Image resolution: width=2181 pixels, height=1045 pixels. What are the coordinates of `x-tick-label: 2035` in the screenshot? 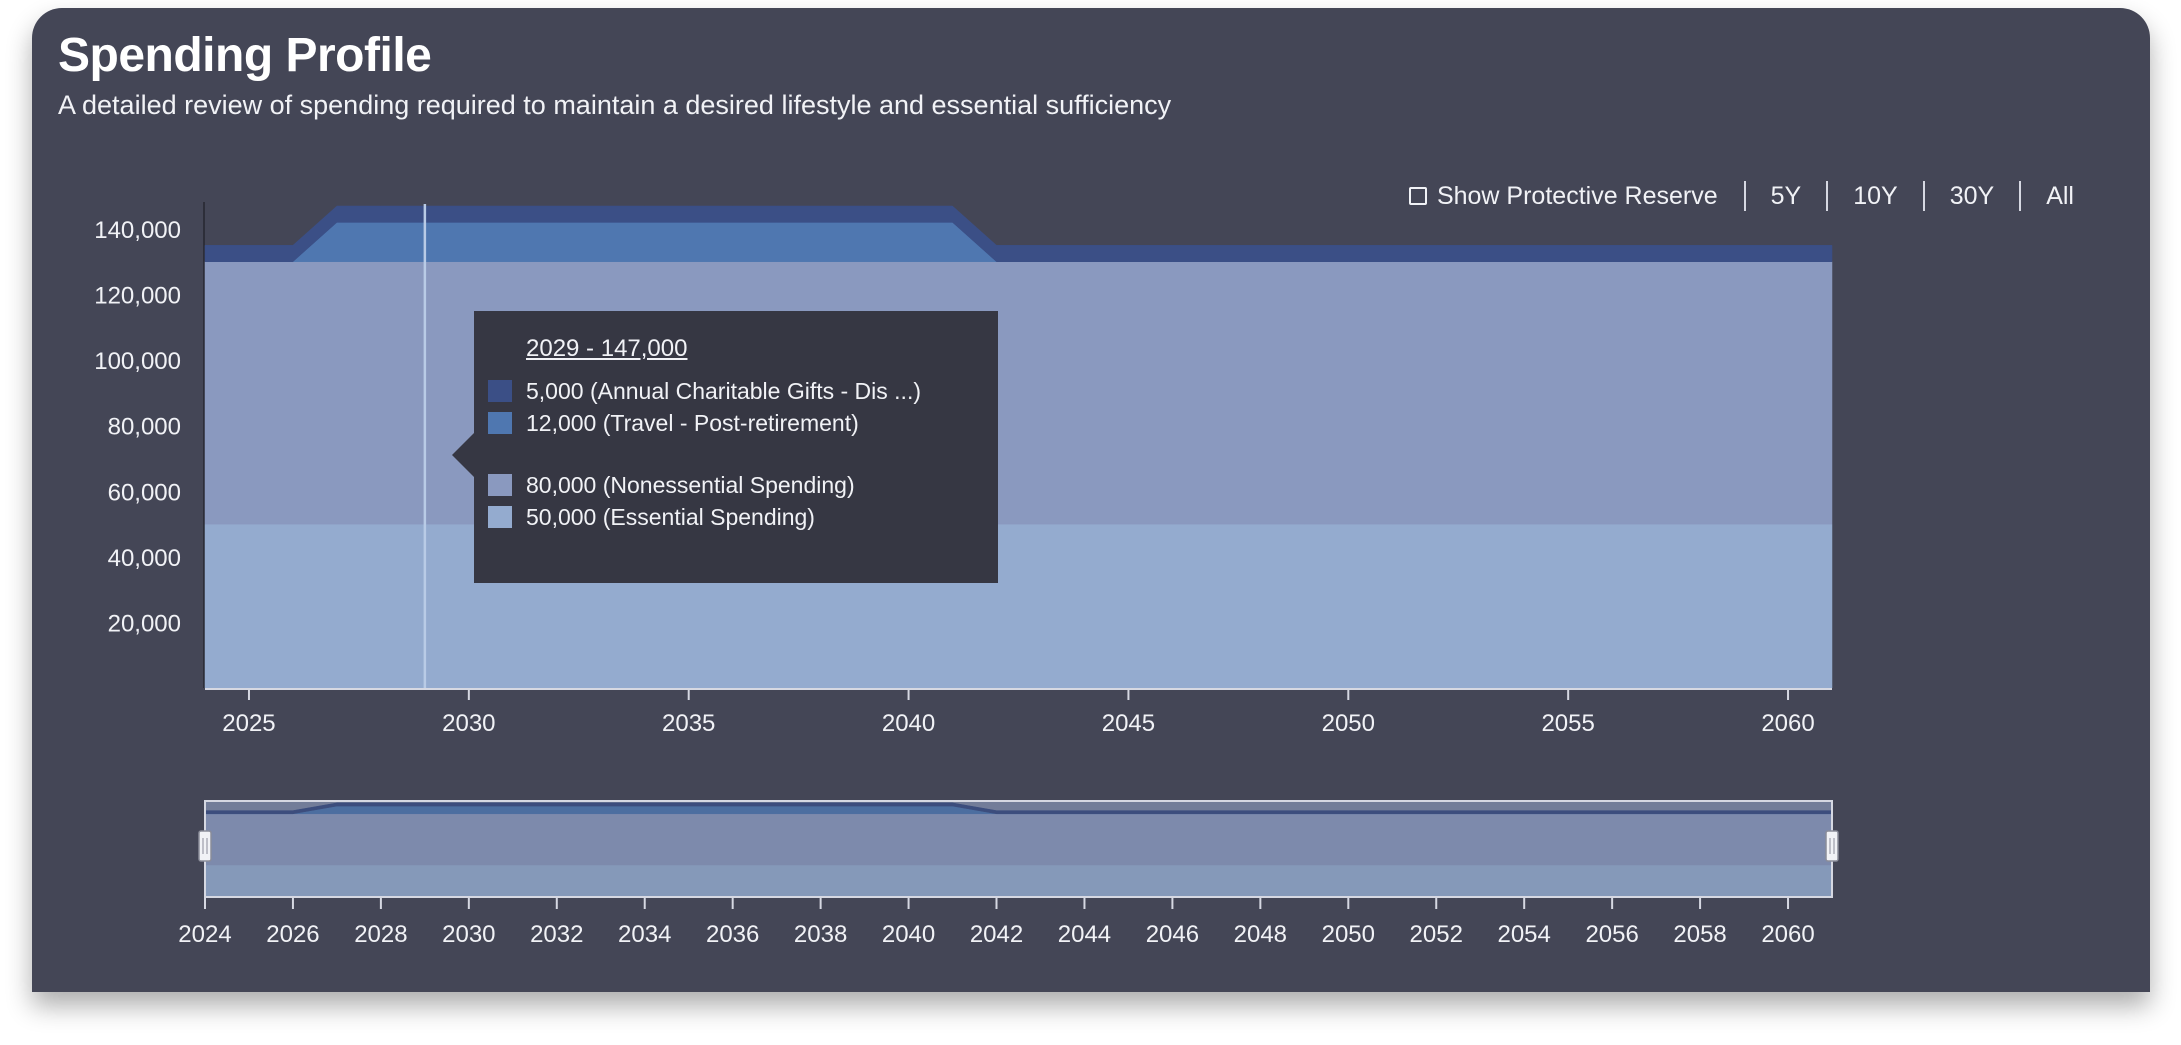 It's located at (688, 723).